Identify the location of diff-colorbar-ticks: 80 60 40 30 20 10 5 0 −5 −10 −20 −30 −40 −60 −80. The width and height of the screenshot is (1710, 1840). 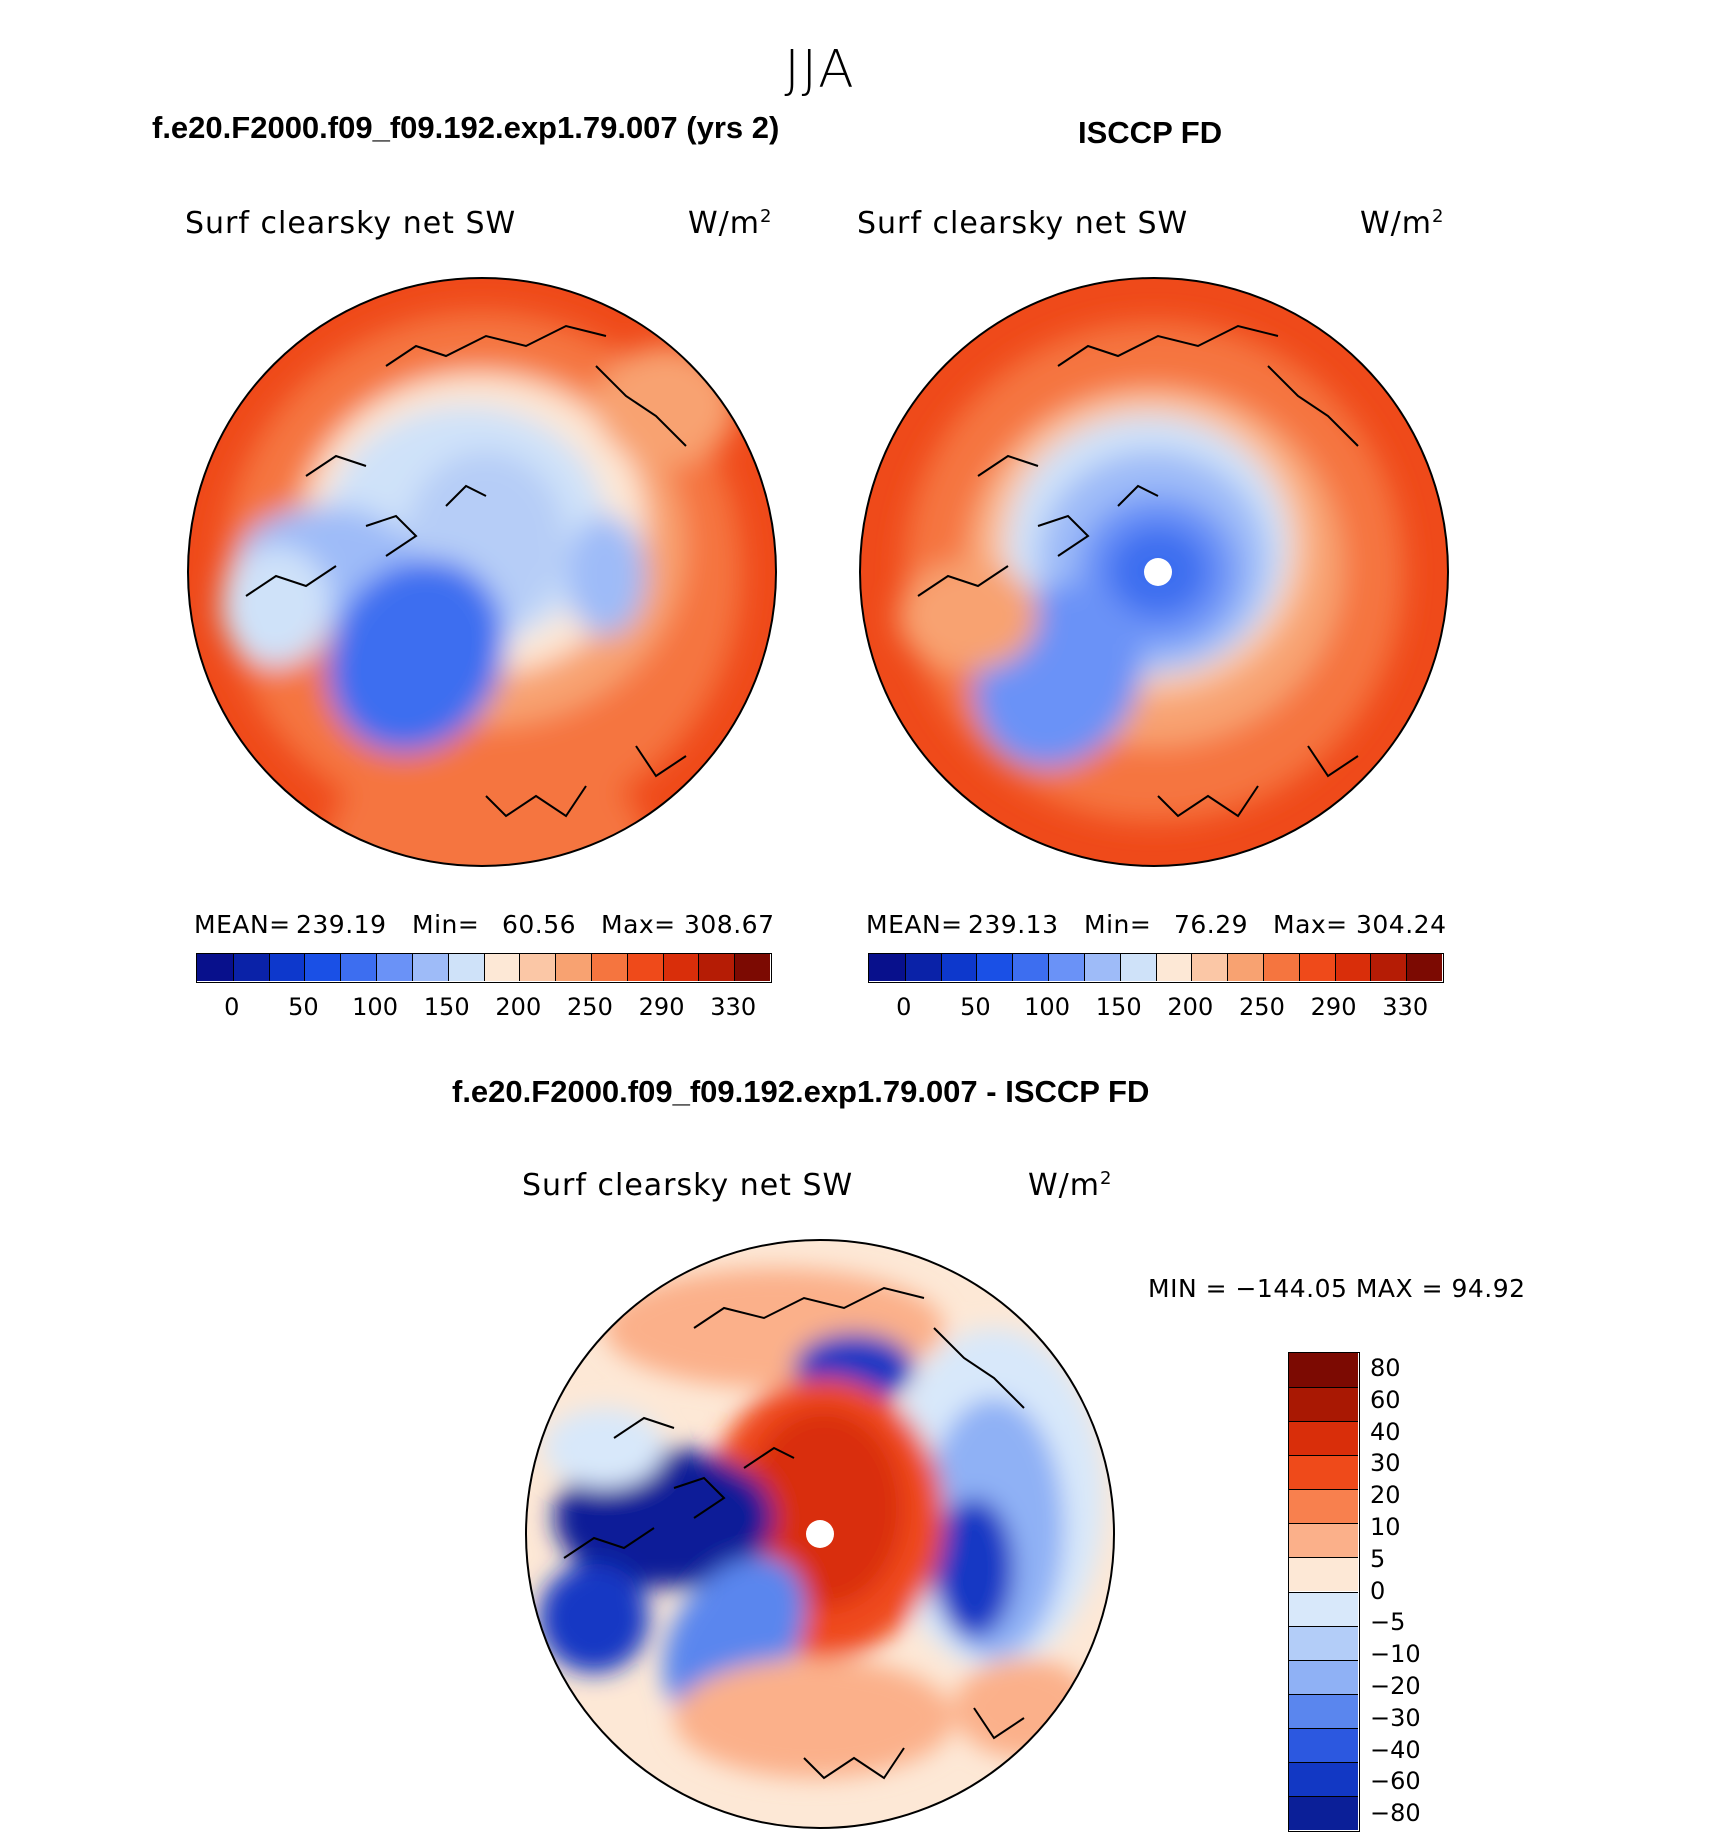
(1420, 1592).